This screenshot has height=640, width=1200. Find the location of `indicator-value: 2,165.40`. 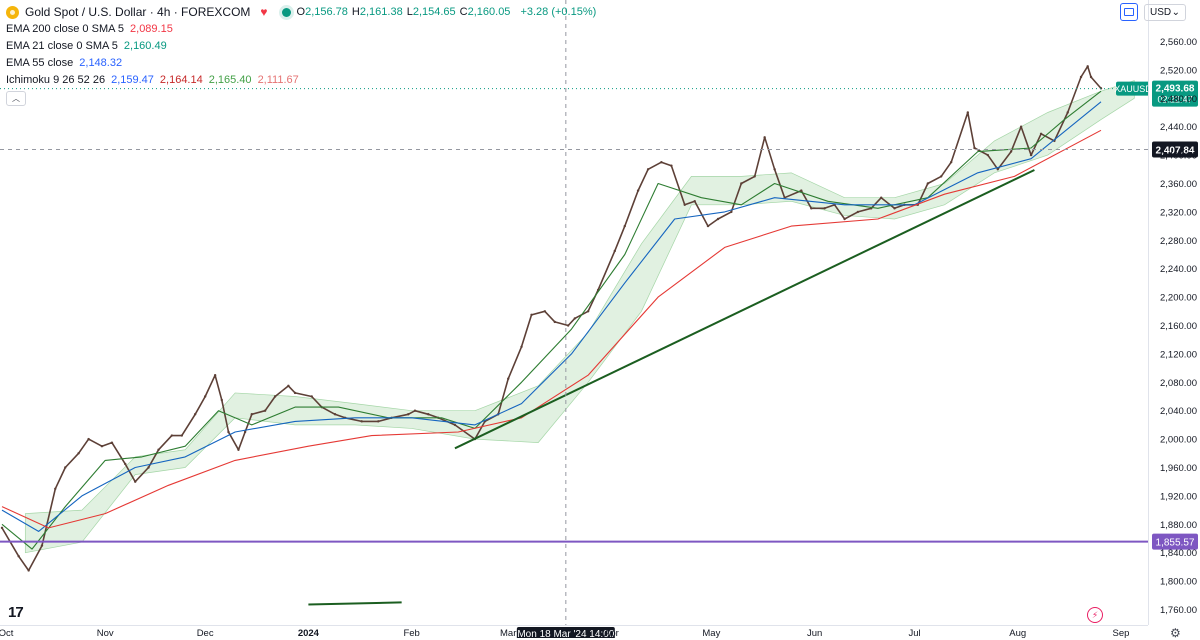

indicator-value: 2,165.40 is located at coordinates (230, 80).